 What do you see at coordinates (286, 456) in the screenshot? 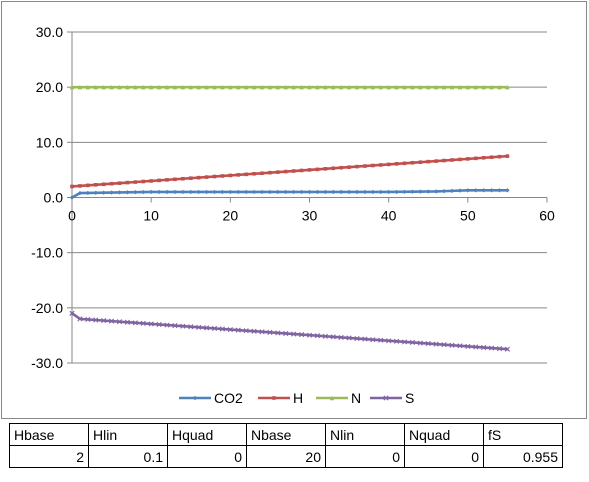
I see `parameter-value-row: 2 0.1 0 20 0 0 0.955` at bounding box center [286, 456].